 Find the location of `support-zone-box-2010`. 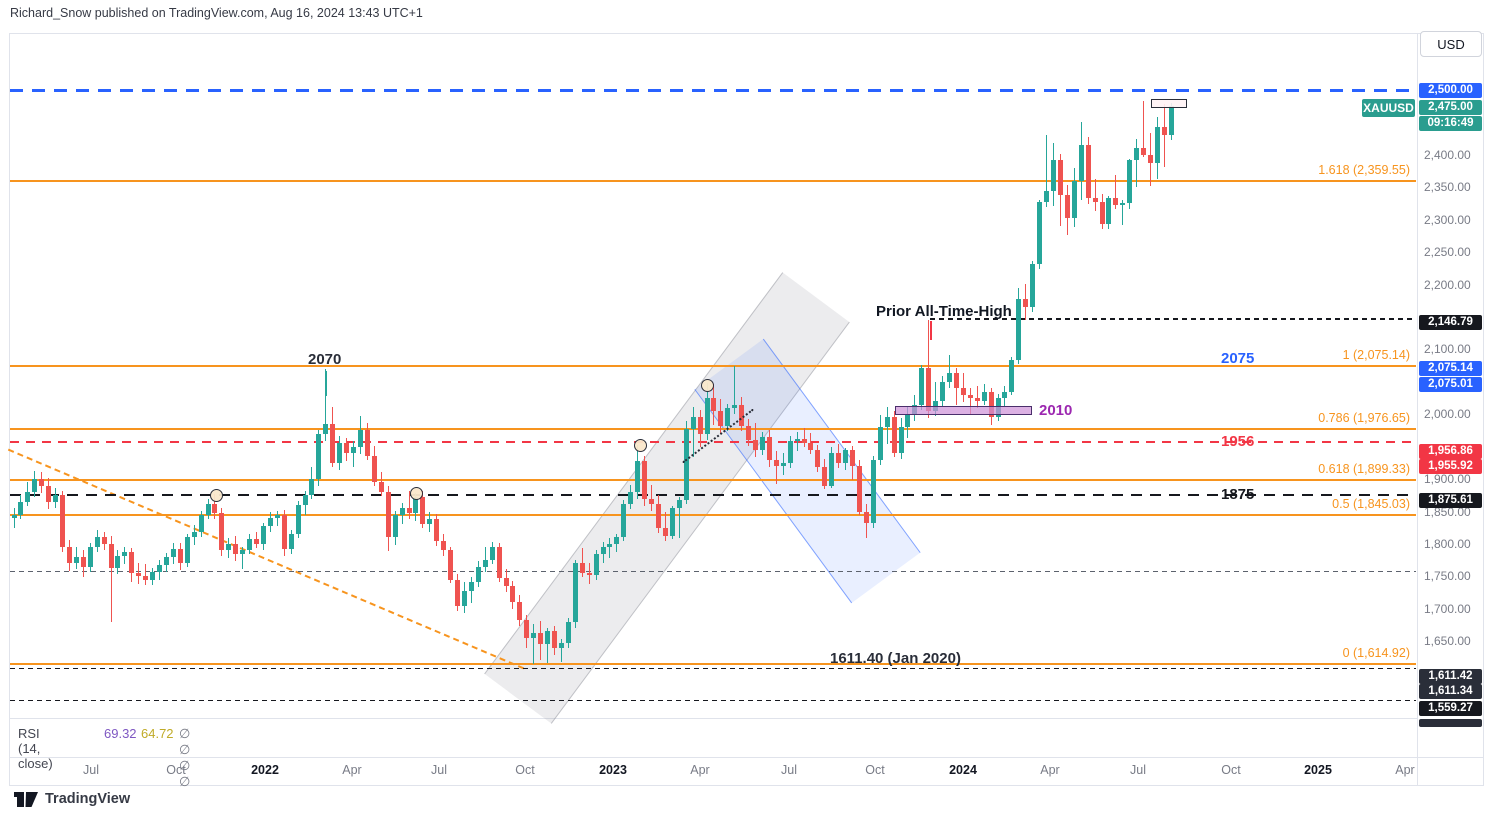

support-zone-box-2010 is located at coordinates (963, 410).